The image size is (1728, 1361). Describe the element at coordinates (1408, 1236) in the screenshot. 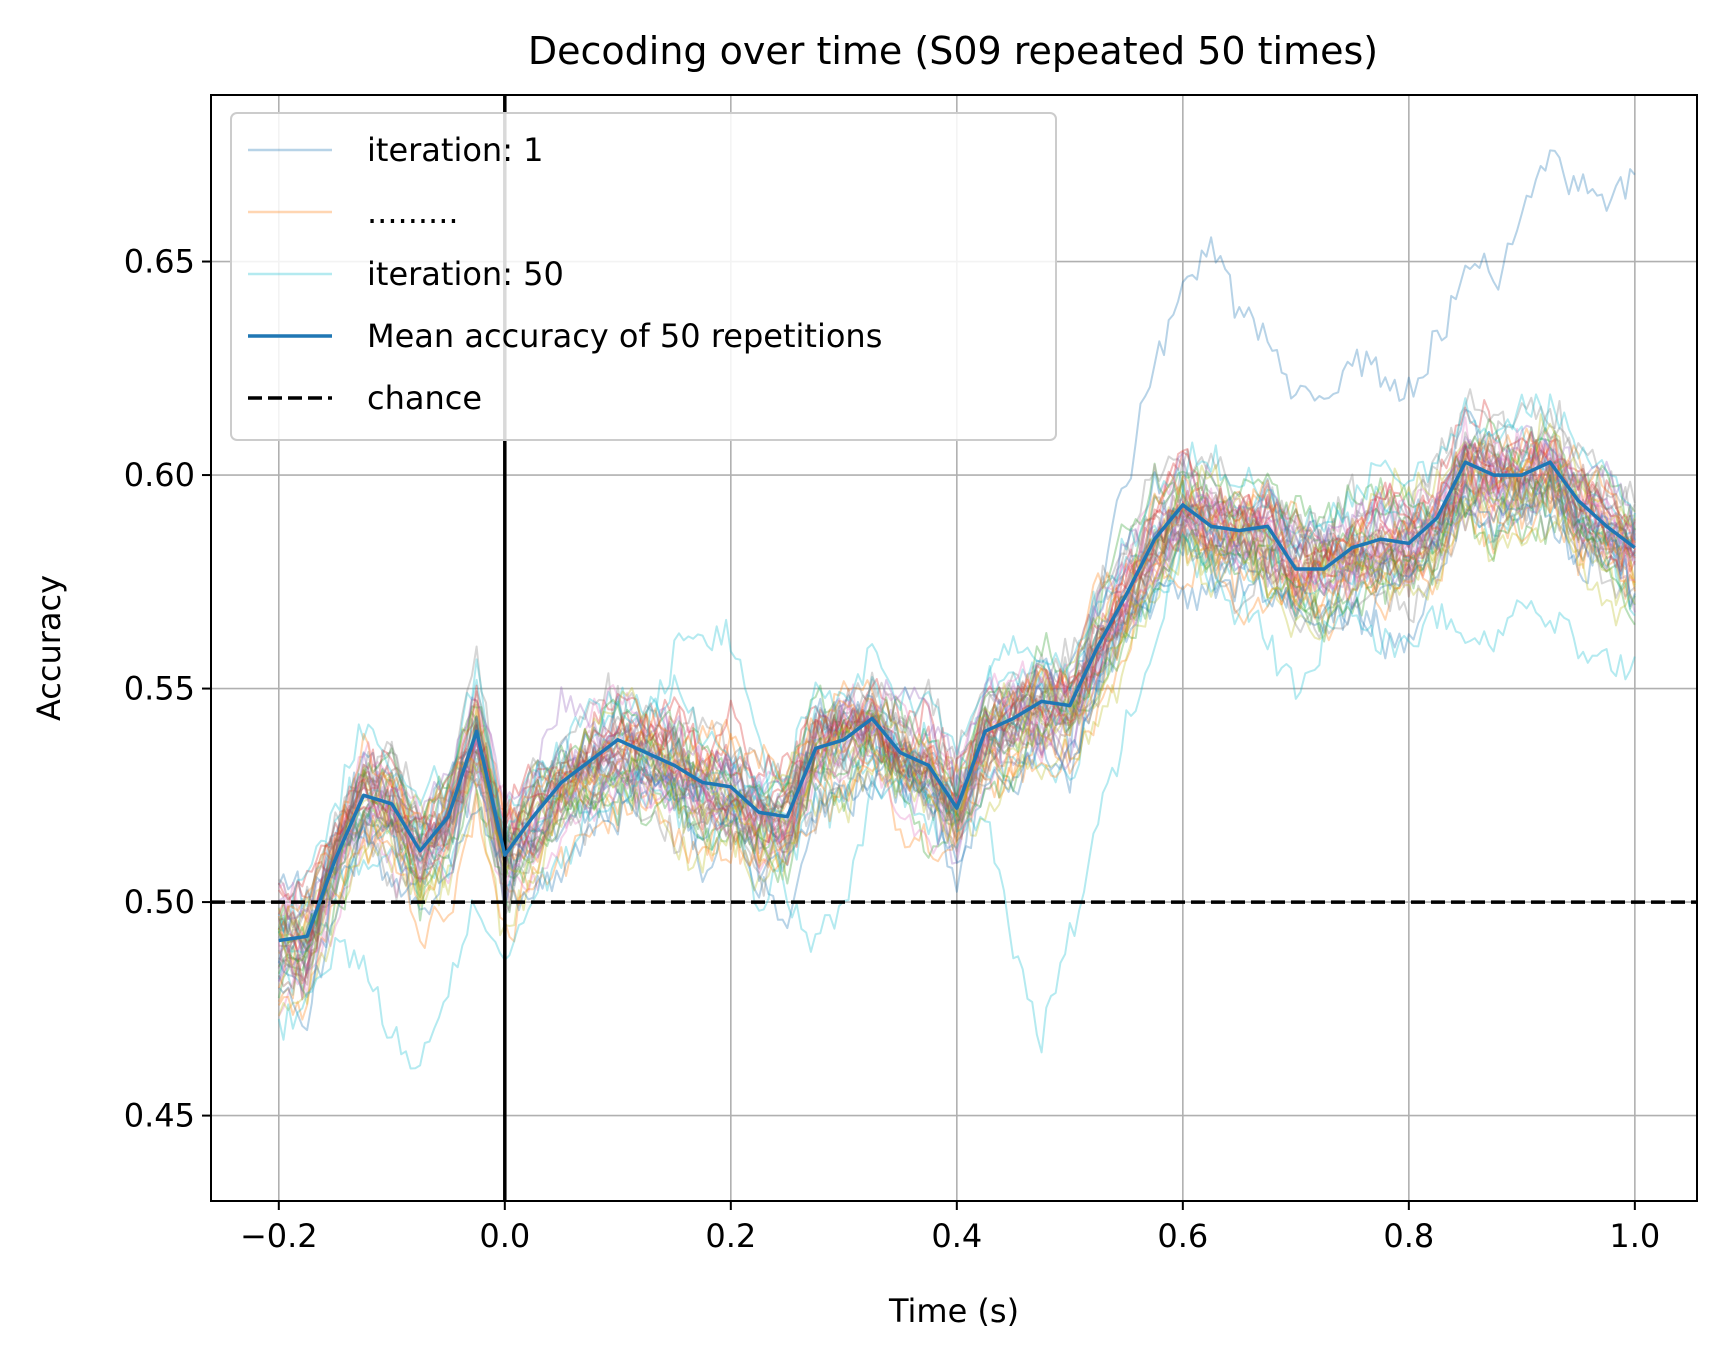

I see `x-tick-label-5: 0.8` at that location.